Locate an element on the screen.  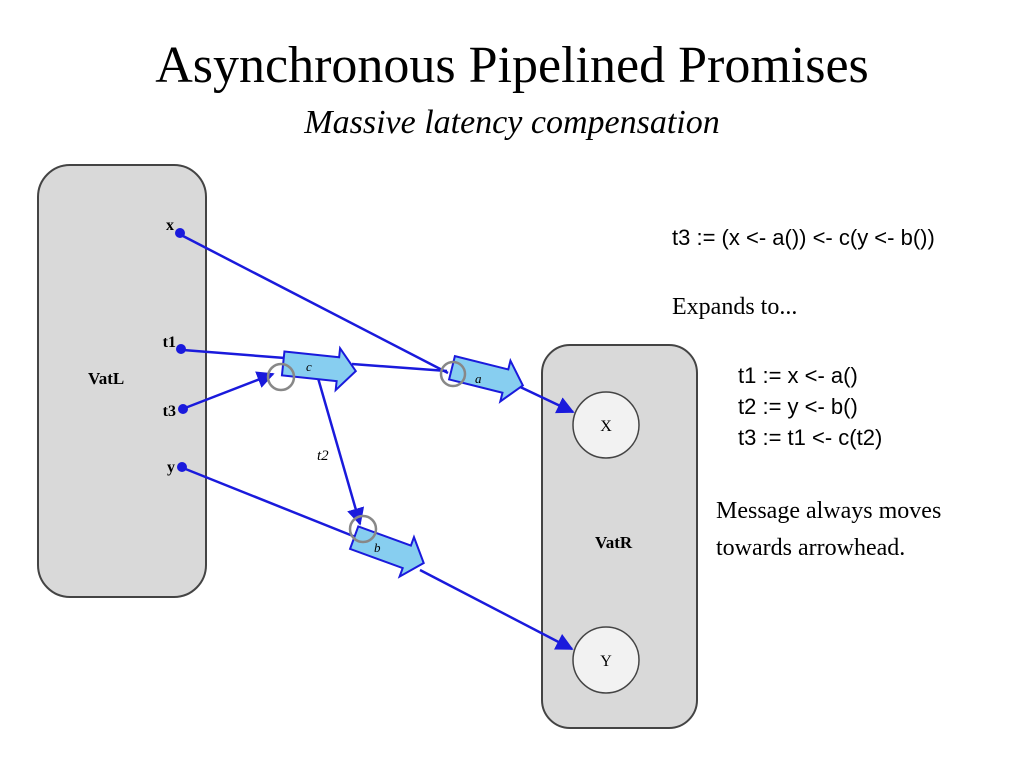
object-x is located at coordinates (606, 425).